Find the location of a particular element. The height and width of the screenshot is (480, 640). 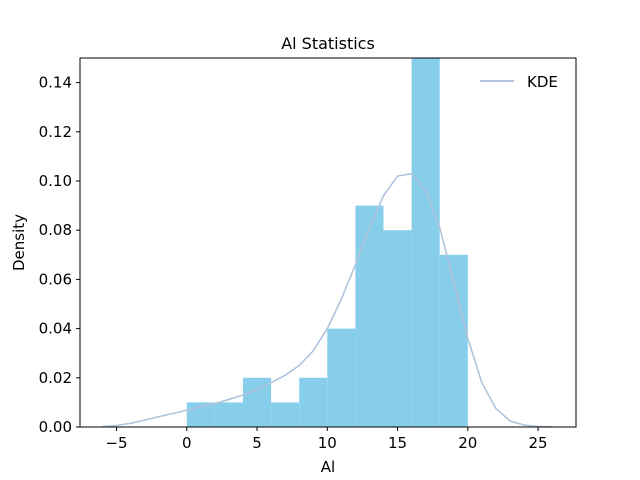

y-tick-label: 0.04 is located at coordinates (55, 329).